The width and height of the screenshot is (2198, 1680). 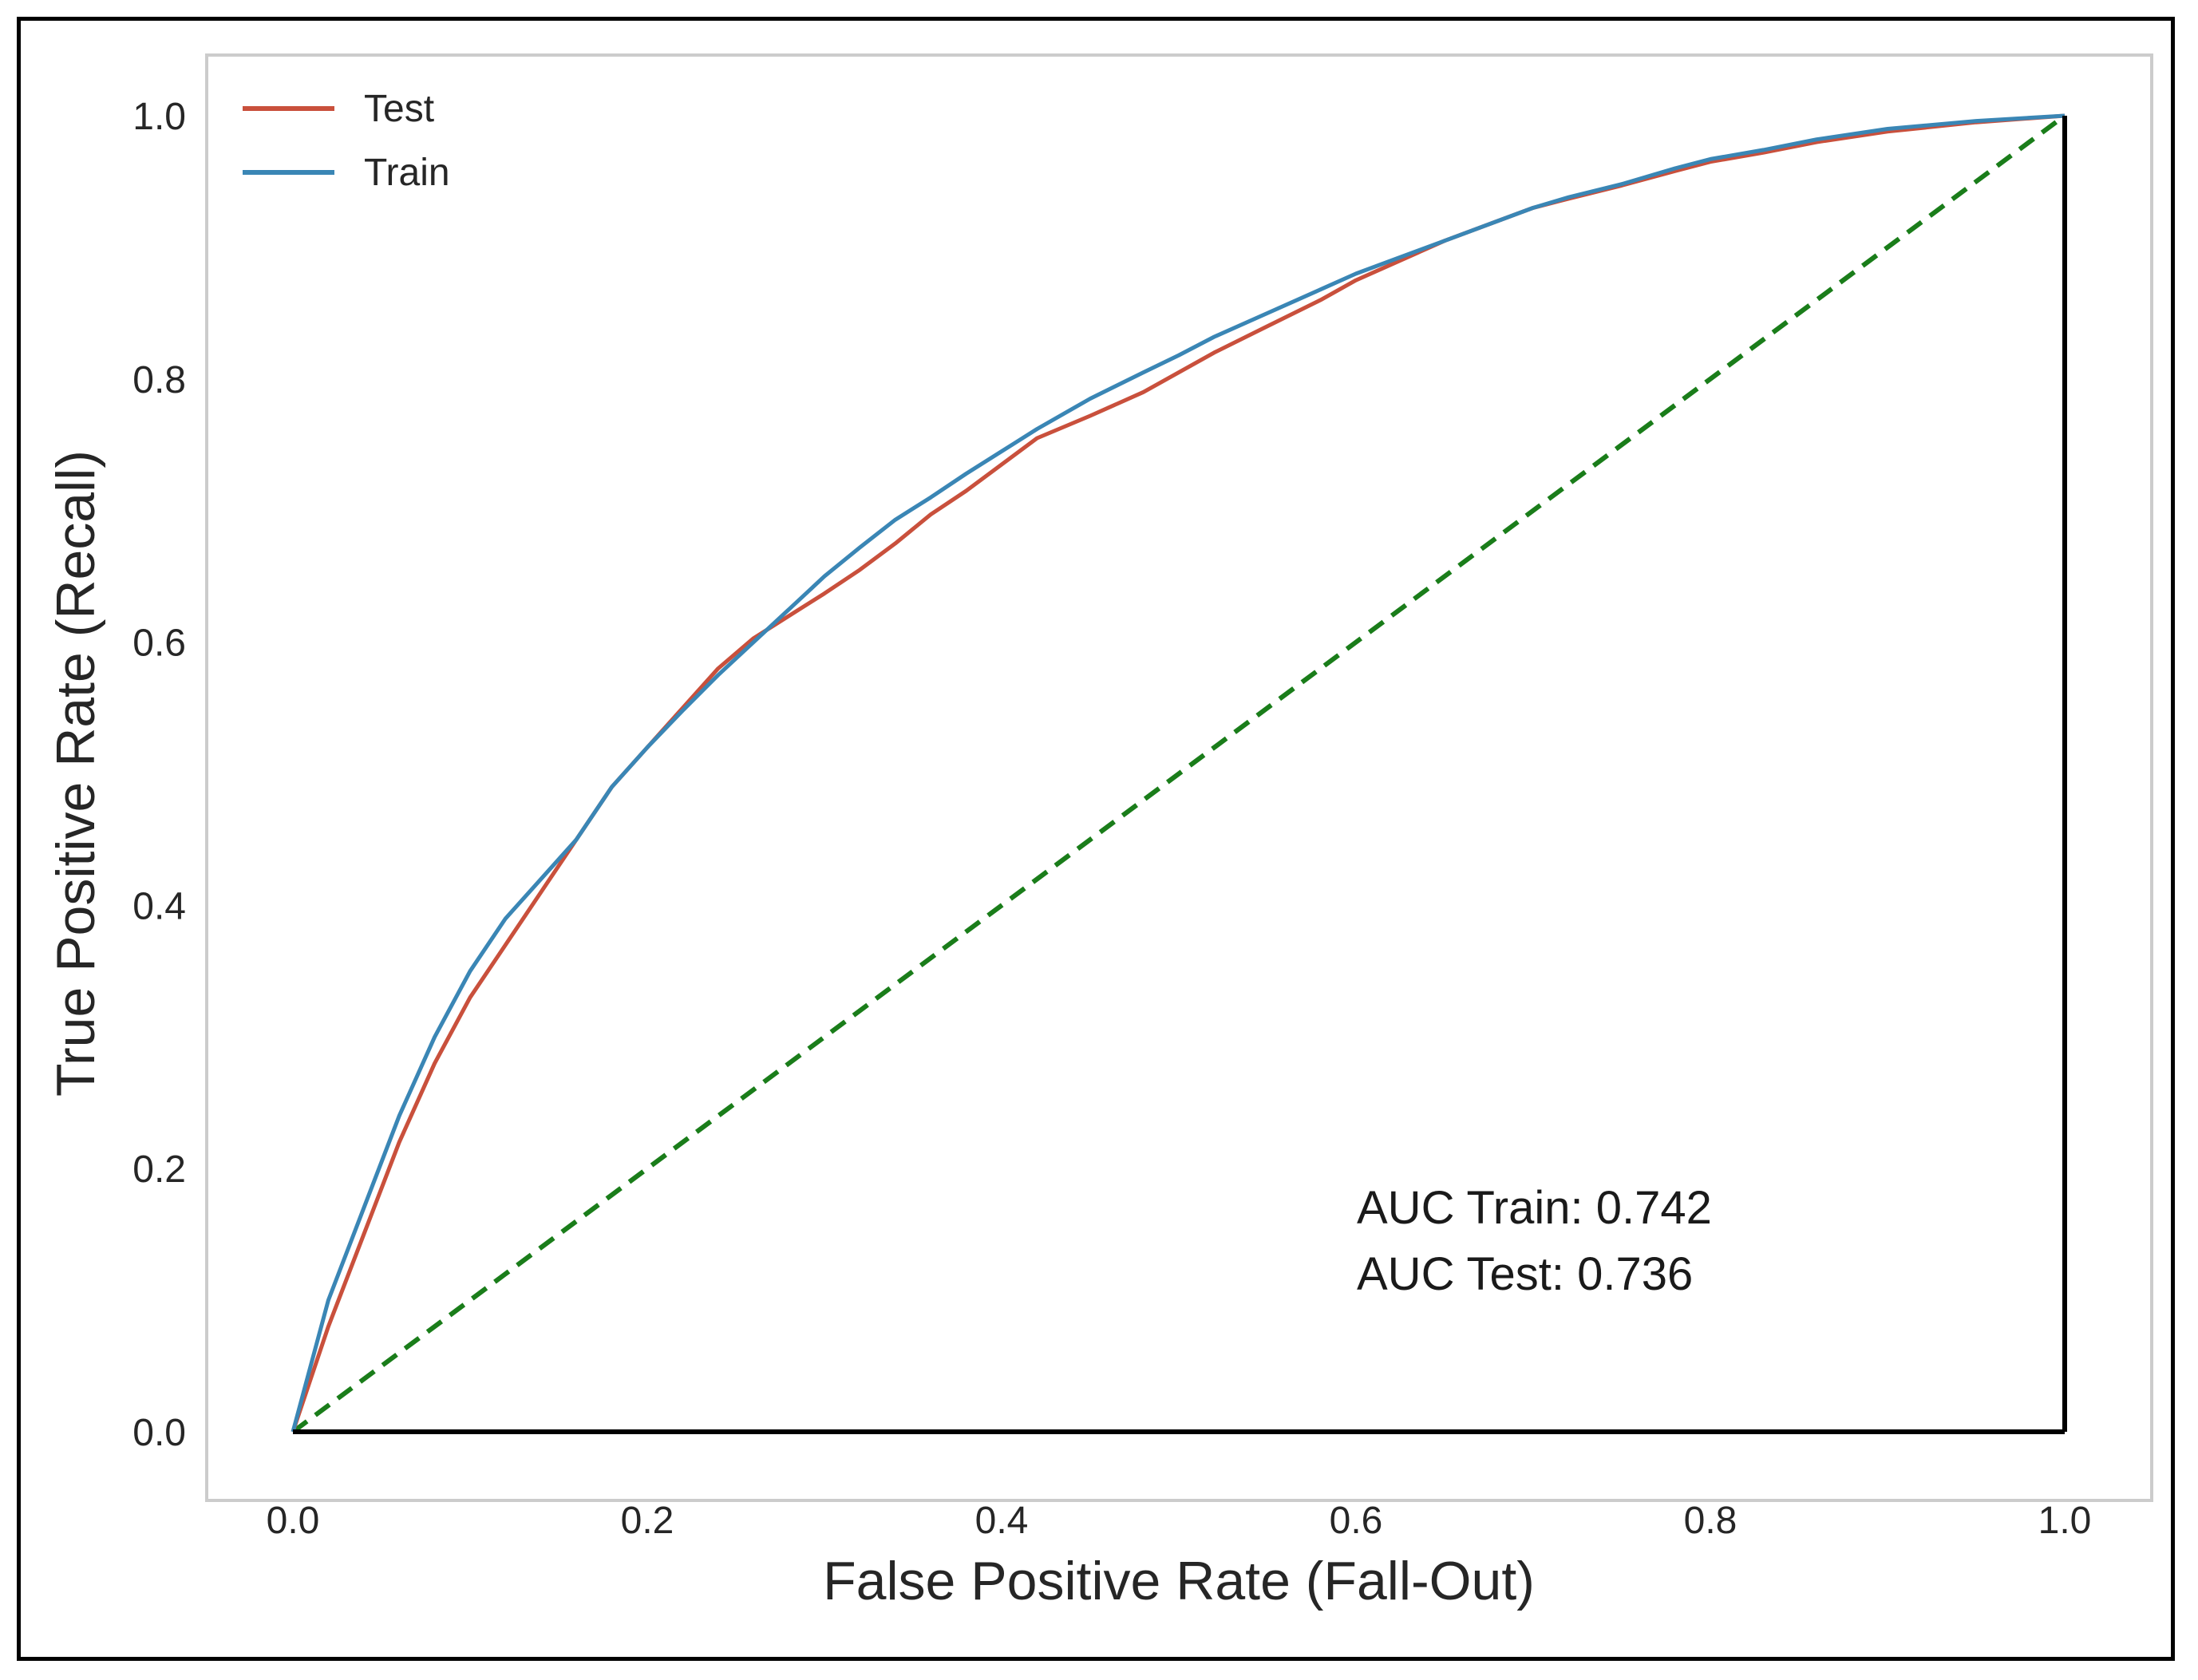 I want to click on x-tick-label: 0.6, so click(x=1356, y=1521).